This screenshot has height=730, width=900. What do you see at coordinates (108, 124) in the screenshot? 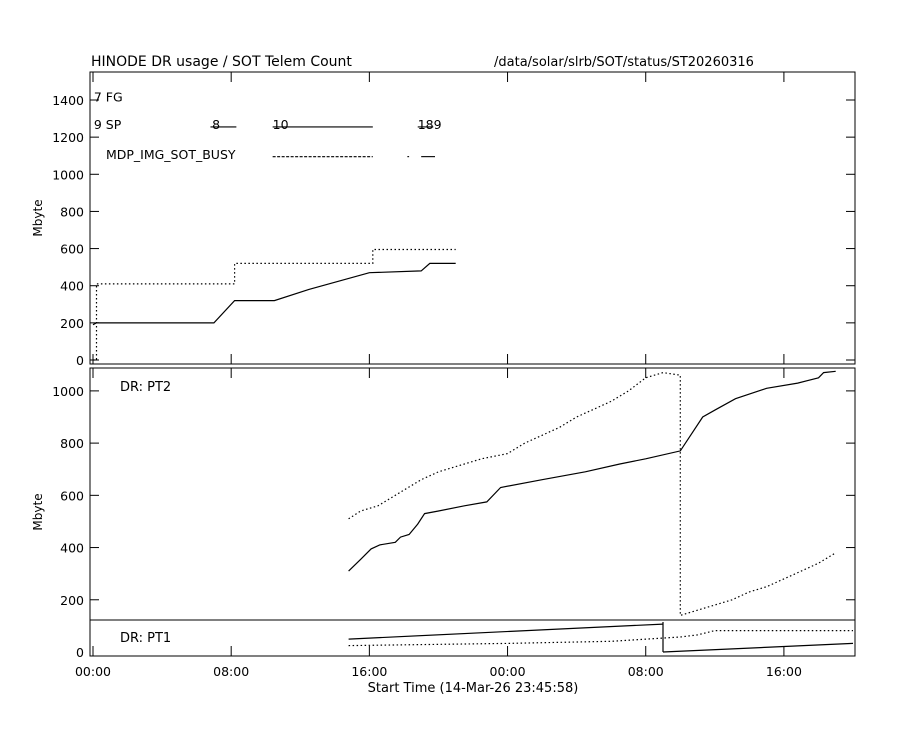
I see `annotation-label: 9 SP` at bounding box center [108, 124].